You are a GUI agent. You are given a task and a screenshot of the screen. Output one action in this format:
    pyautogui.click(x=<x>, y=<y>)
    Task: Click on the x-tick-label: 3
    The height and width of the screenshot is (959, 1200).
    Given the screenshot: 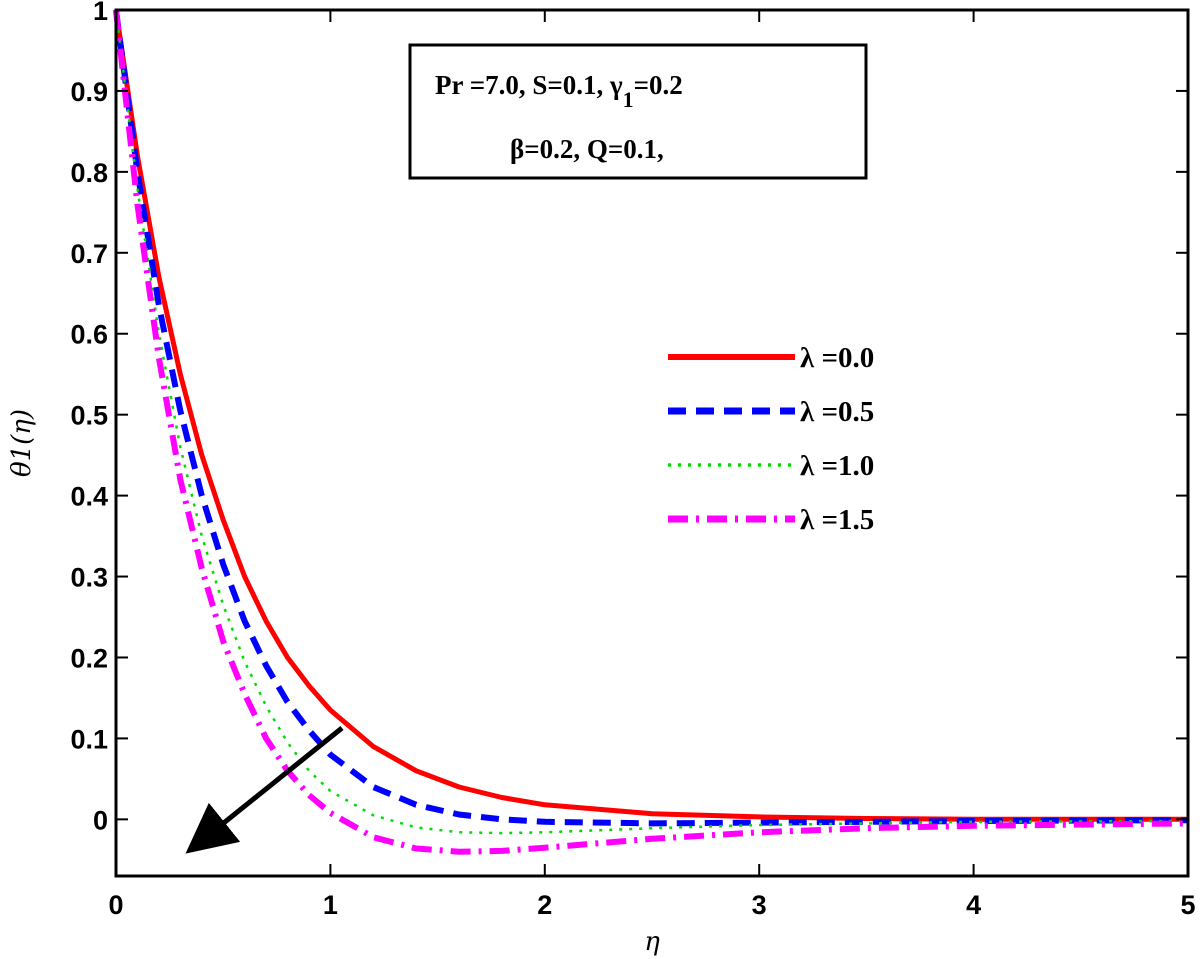 What is the action you would take?
    pyautogui.click(x=759, y=905)
    